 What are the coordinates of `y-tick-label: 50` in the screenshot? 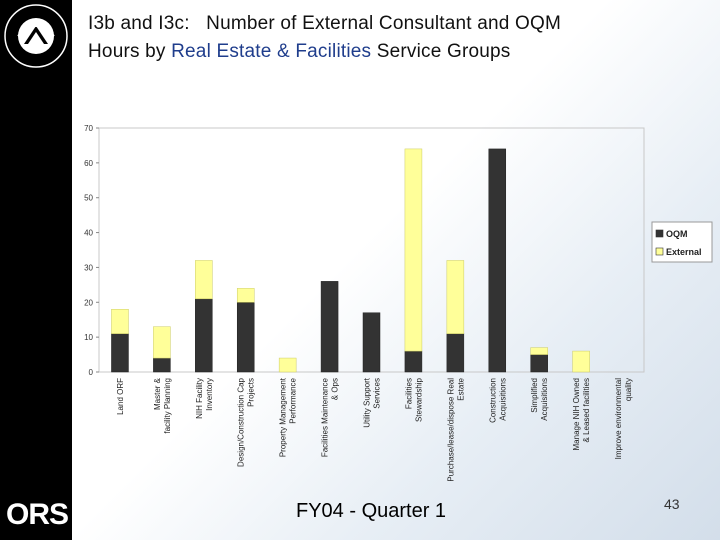 It's located at (88, 198).